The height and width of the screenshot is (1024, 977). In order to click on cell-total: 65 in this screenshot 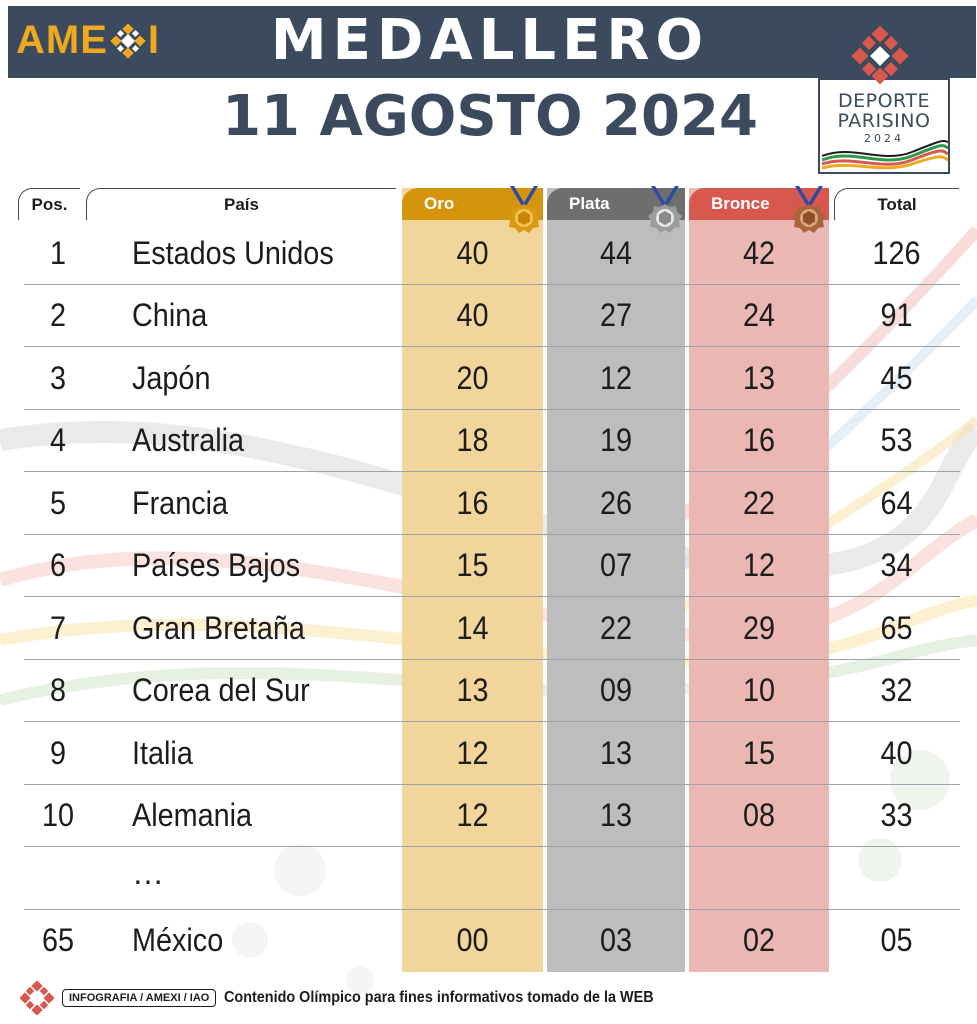, I will do `click(896, 627)`.